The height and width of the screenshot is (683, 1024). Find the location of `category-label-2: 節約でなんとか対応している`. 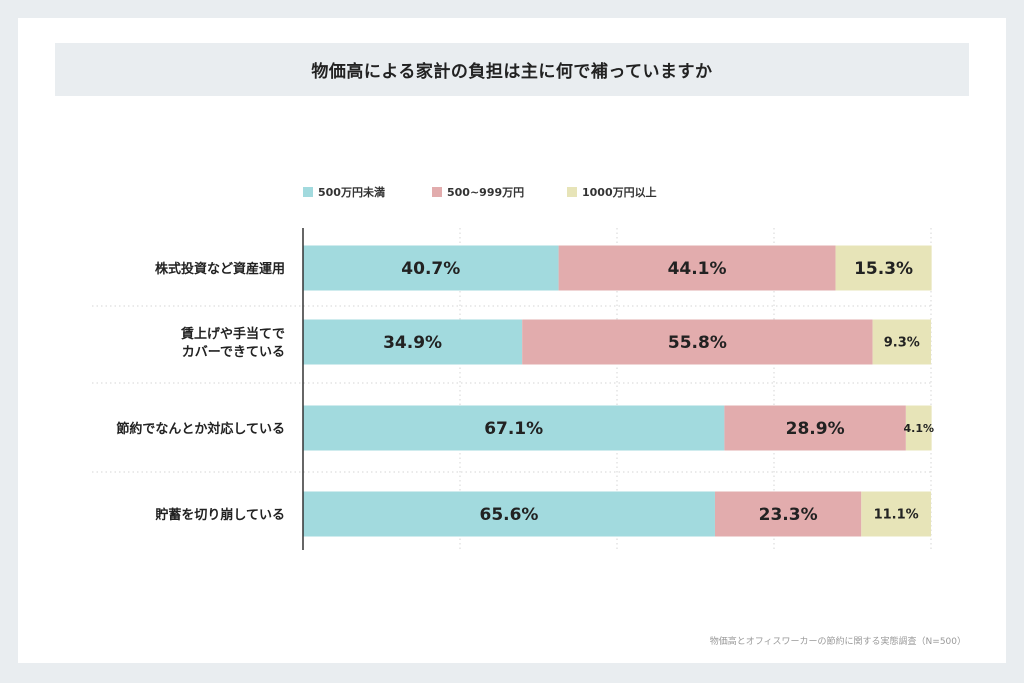

category-label-2: 節約でなんとか対応している is located at coordinates (200, 429).